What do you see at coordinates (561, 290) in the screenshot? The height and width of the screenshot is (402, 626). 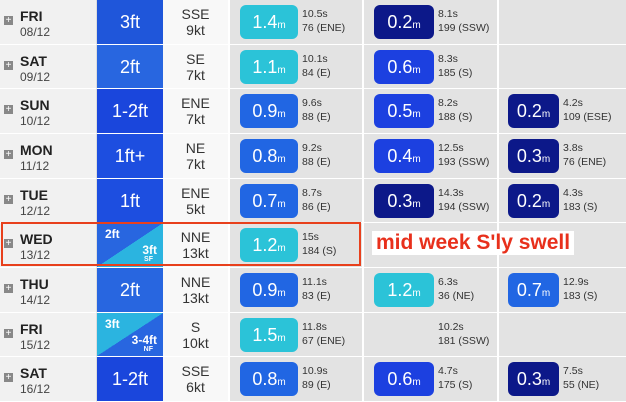 I see `swell-cell: 0.7m 12.9s 183 (S)` at bounding box center [561, 290].